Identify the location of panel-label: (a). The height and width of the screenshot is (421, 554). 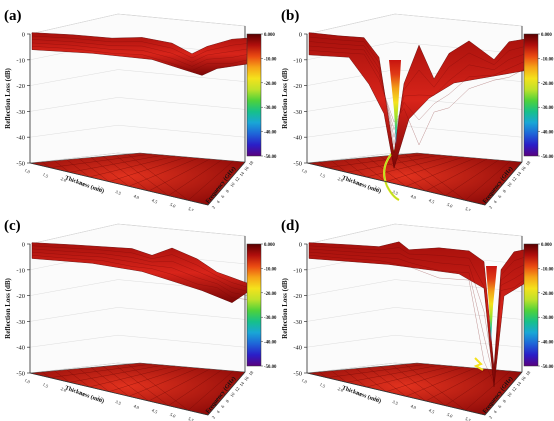
(13, 16).